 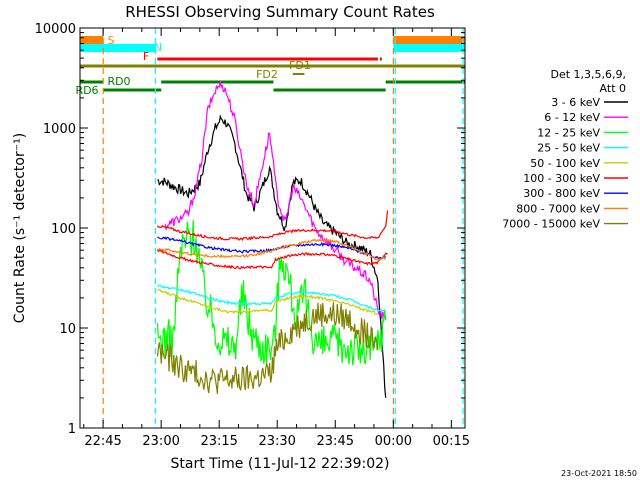 I want to click on timestamp: 23-Oct-2021 18:50, so click(x=599, y=473).